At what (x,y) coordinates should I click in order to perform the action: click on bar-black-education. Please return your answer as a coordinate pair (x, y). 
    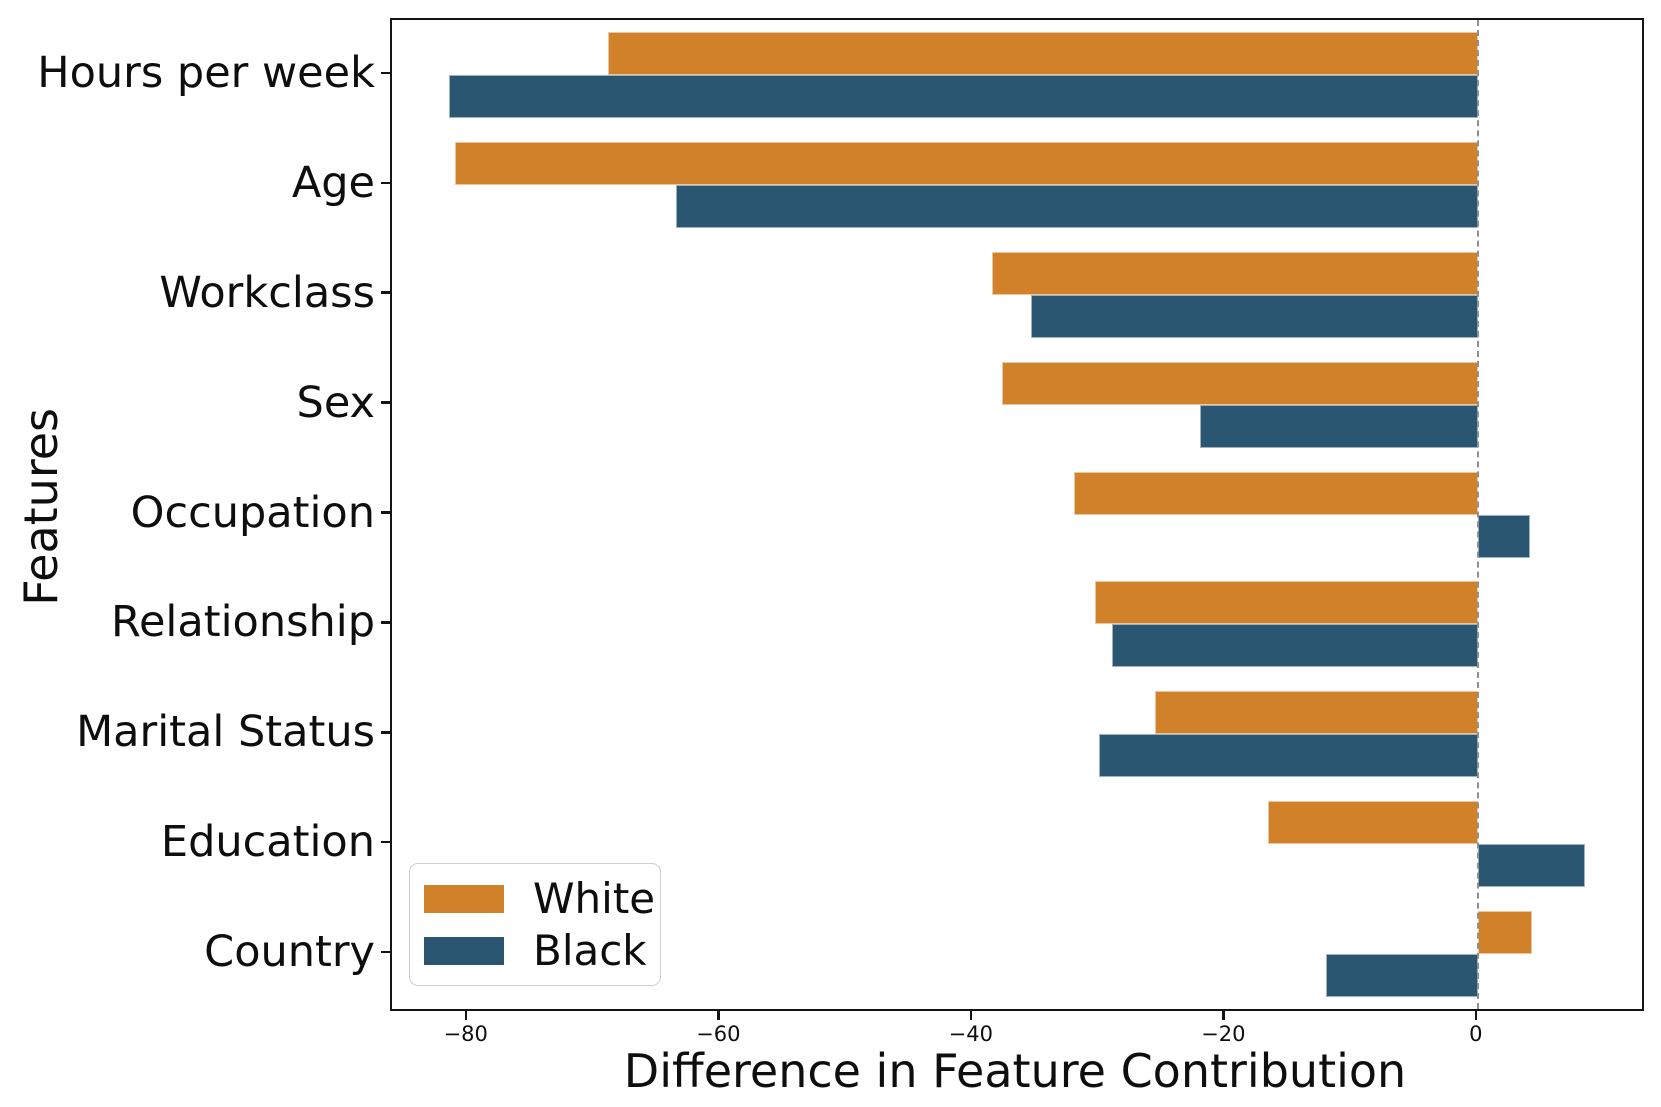
    Looking at the image, I should click on (1531, 866).